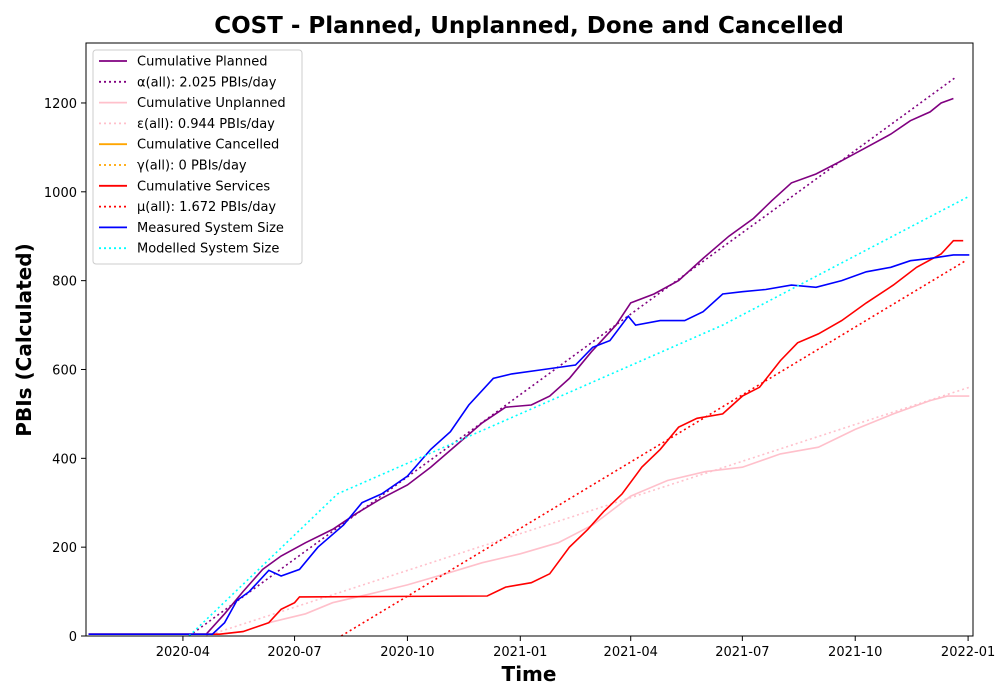 The width and height of the screenshot is (1000, 700). What do you see at coordinates (206, 124) in the screenshot?
I see `legend-label-all-0-944-pbis-day: ε(all): 0.944 PBIs/day` at bounding box center [206, 124].